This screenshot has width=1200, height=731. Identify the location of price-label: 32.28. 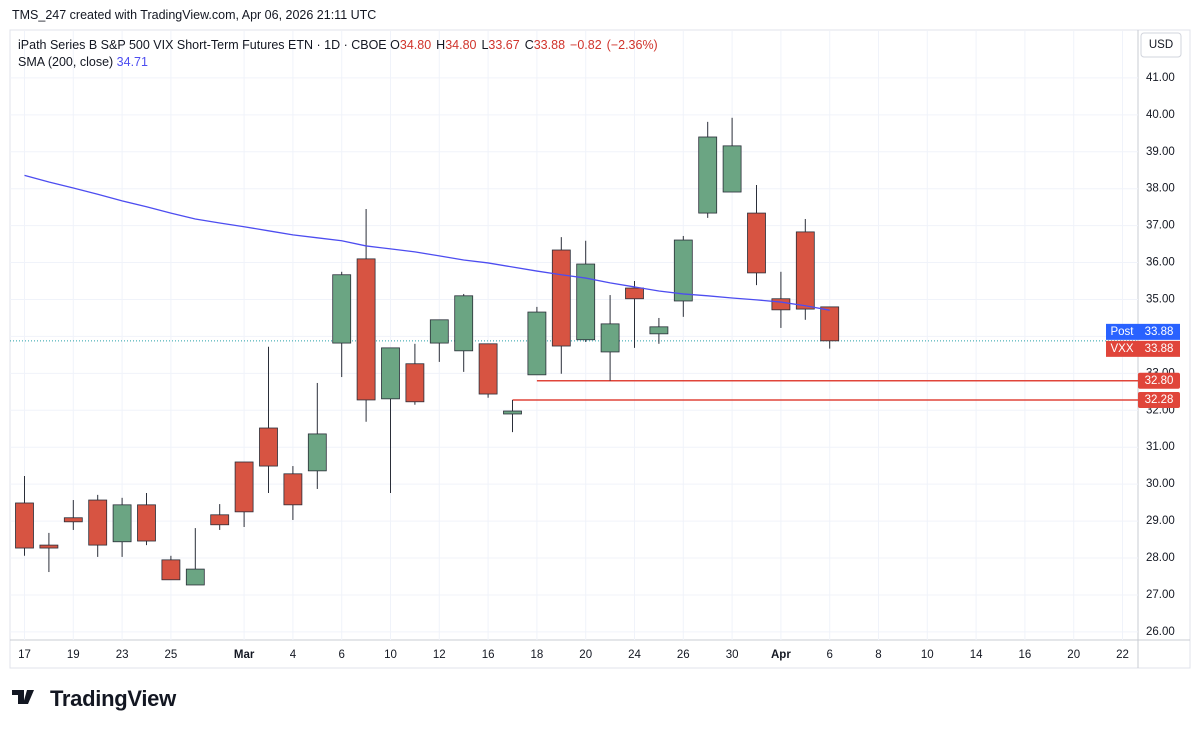
(1159, 400).